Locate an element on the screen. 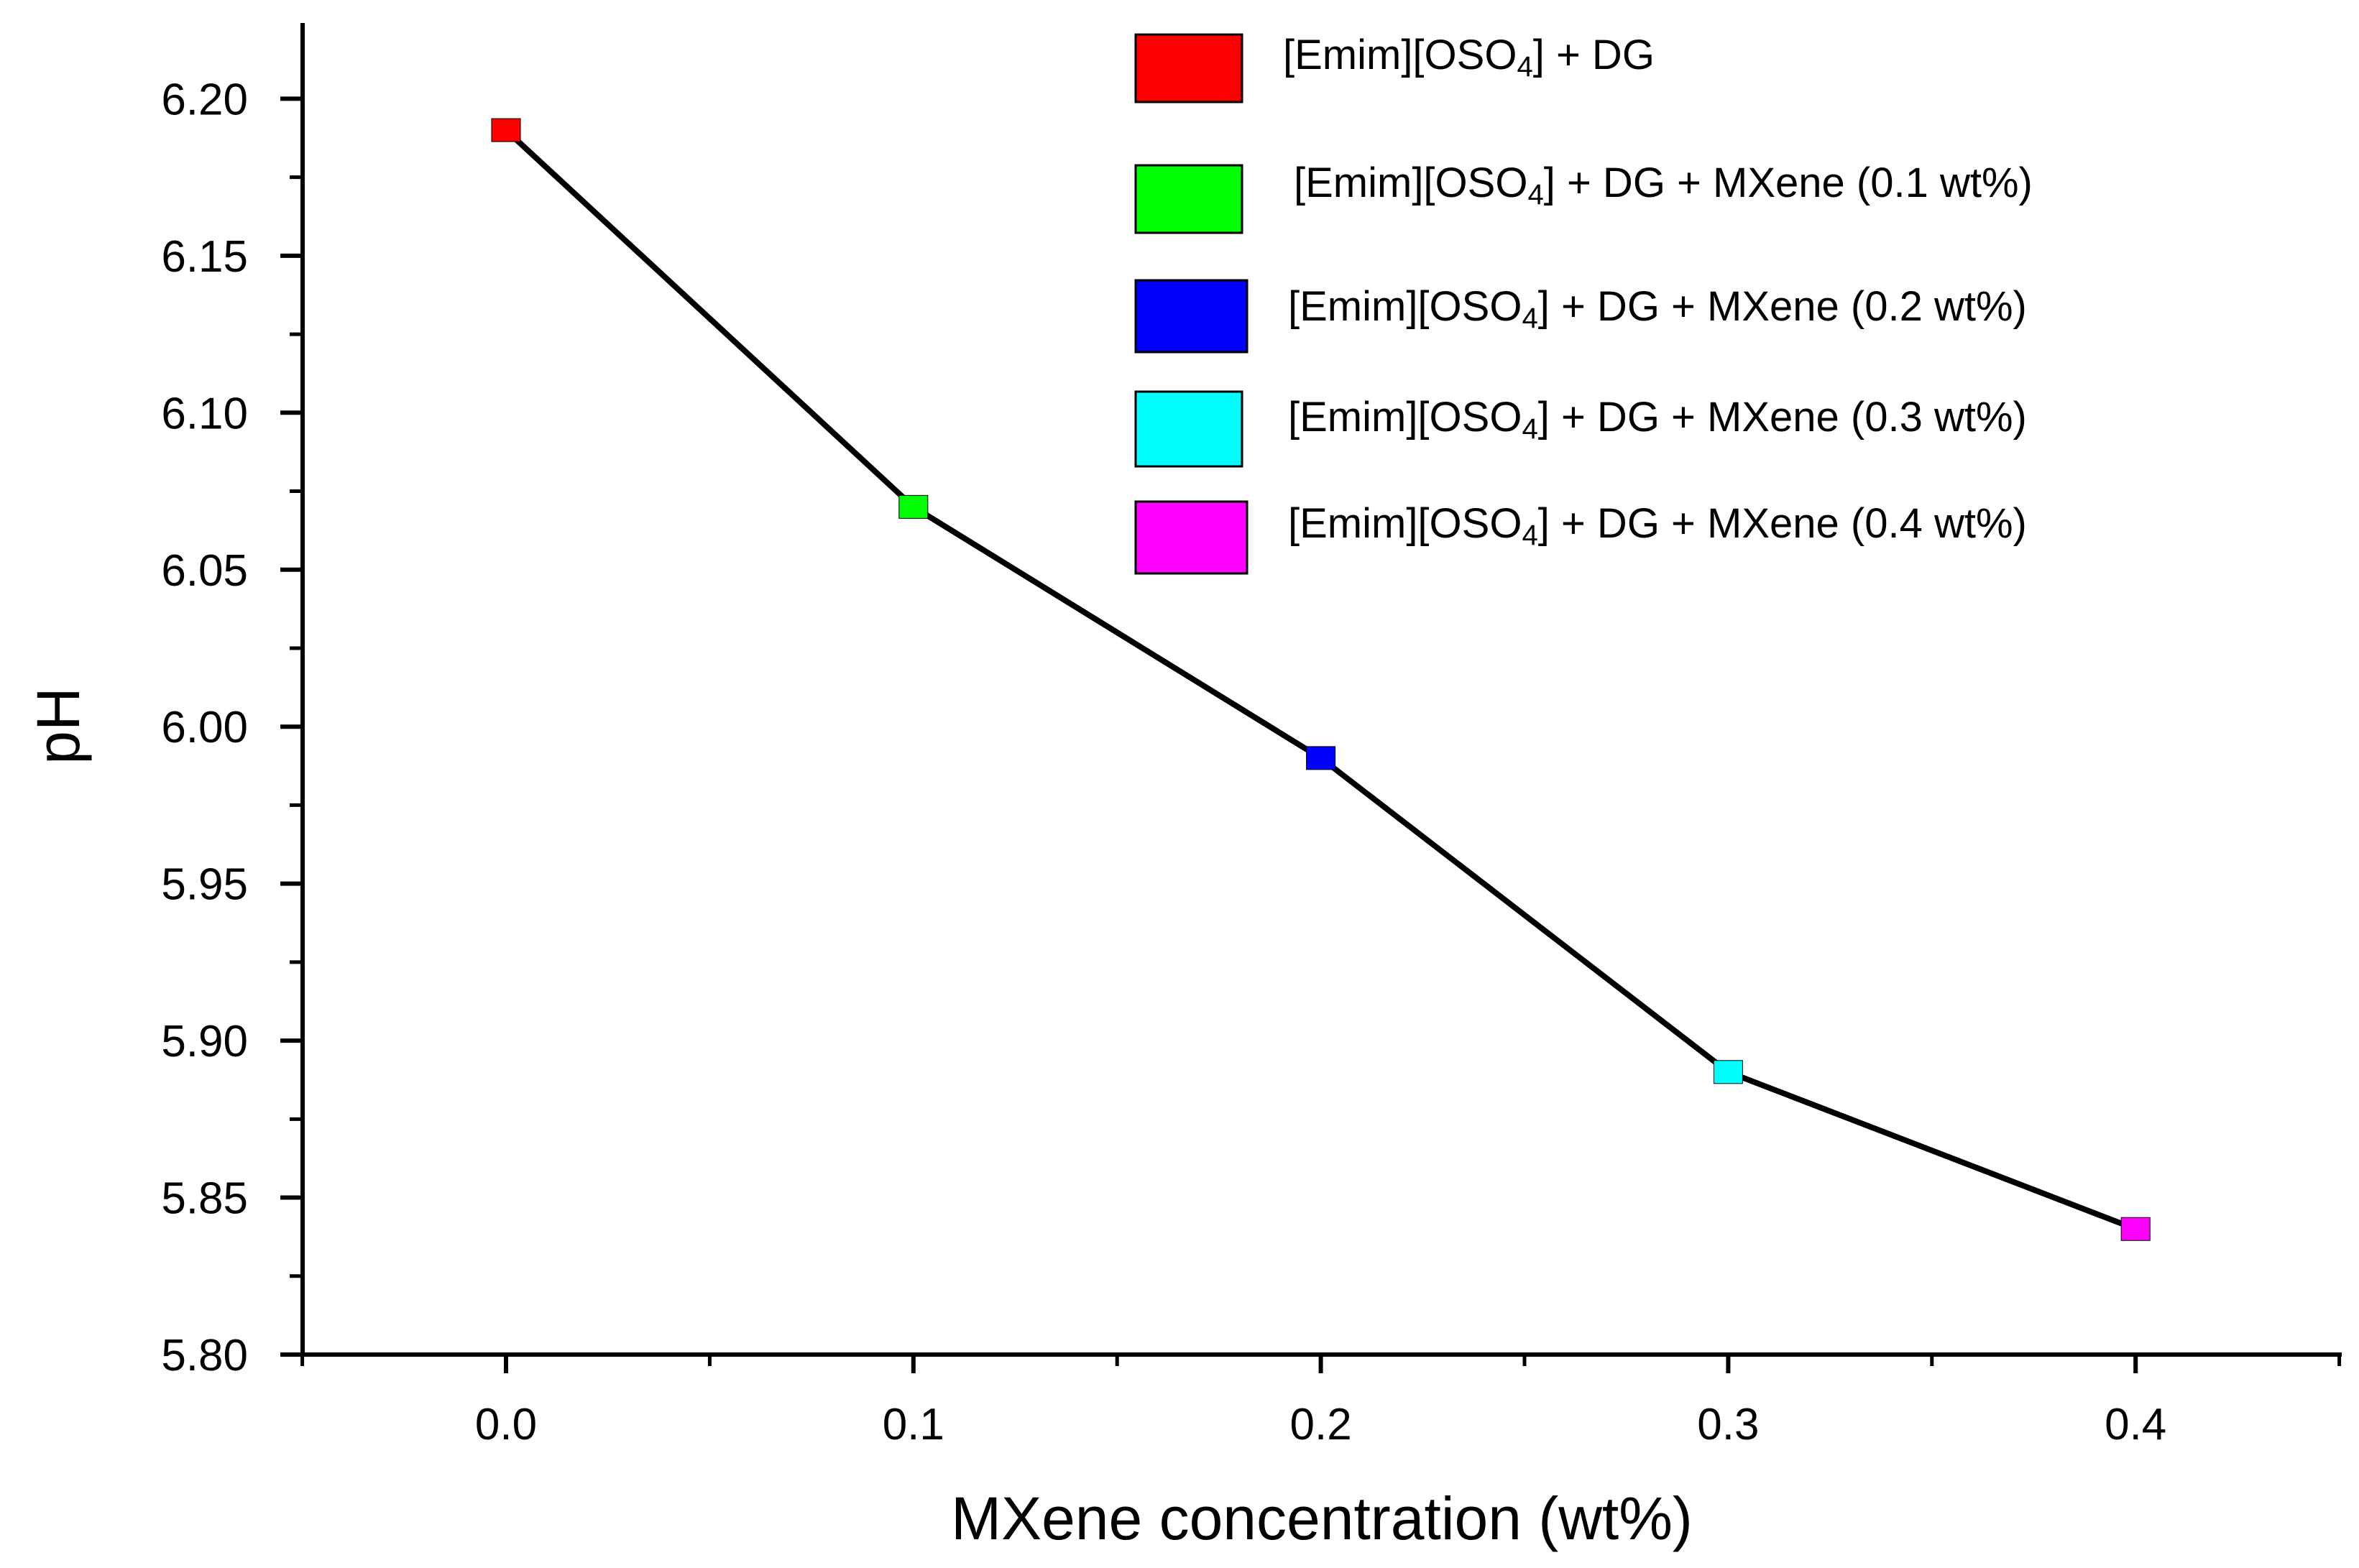 This screenshot has height=1568, width=2359. x-tick-label: 0.2 is located at coordinates (1320, 1424).